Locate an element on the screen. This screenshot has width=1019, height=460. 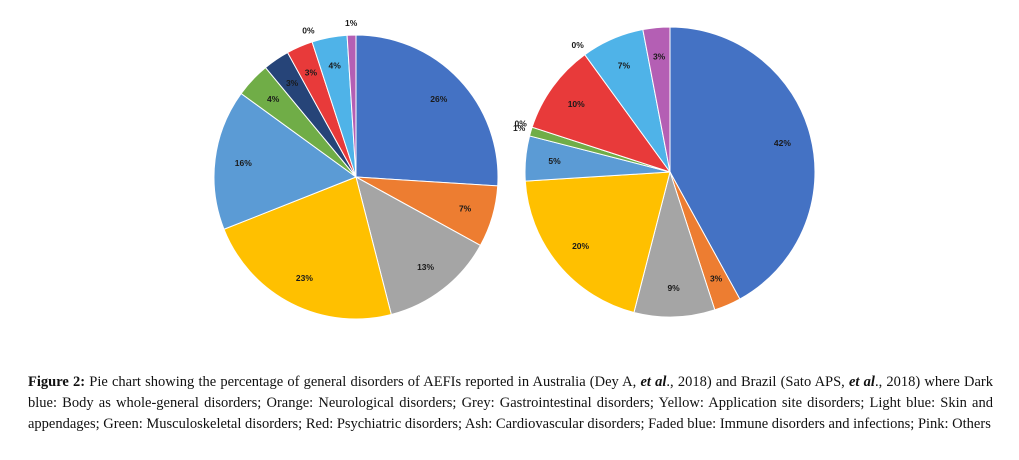
pie-0-label-9: 4% is located at coordinates (335, 65).